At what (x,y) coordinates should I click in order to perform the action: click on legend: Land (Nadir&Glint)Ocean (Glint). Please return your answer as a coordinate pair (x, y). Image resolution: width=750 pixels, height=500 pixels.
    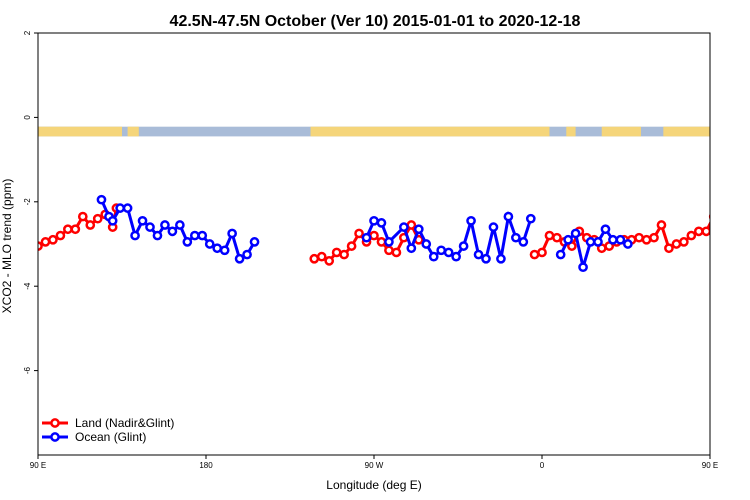
    Looking at the image, I should click on (108, 430).